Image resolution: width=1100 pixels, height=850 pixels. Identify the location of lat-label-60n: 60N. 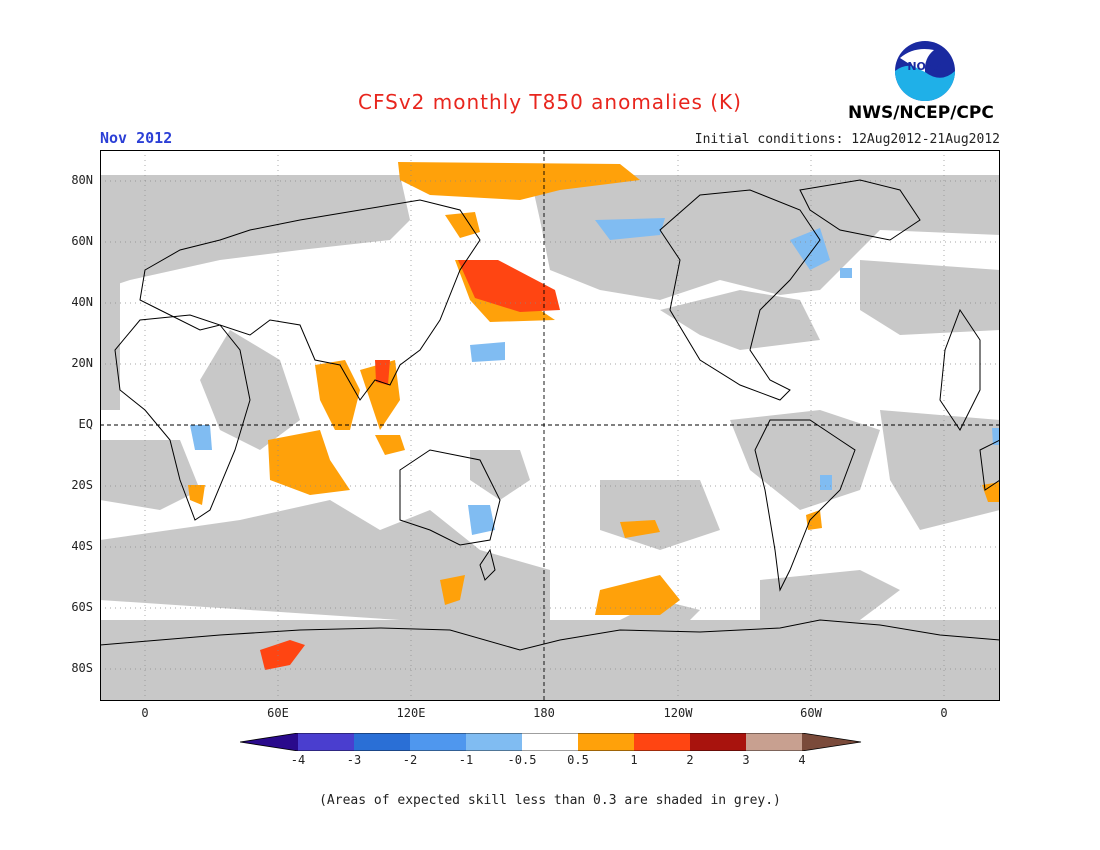
(82, 241).